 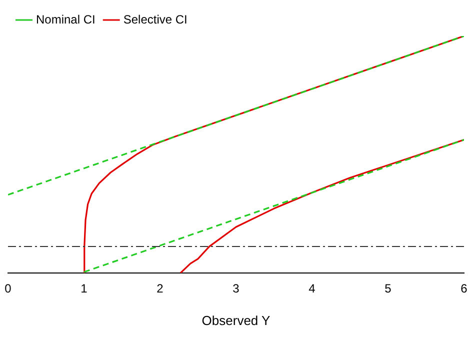 I want to click on legend-label: Selective CI, so click(x=155, y=19).